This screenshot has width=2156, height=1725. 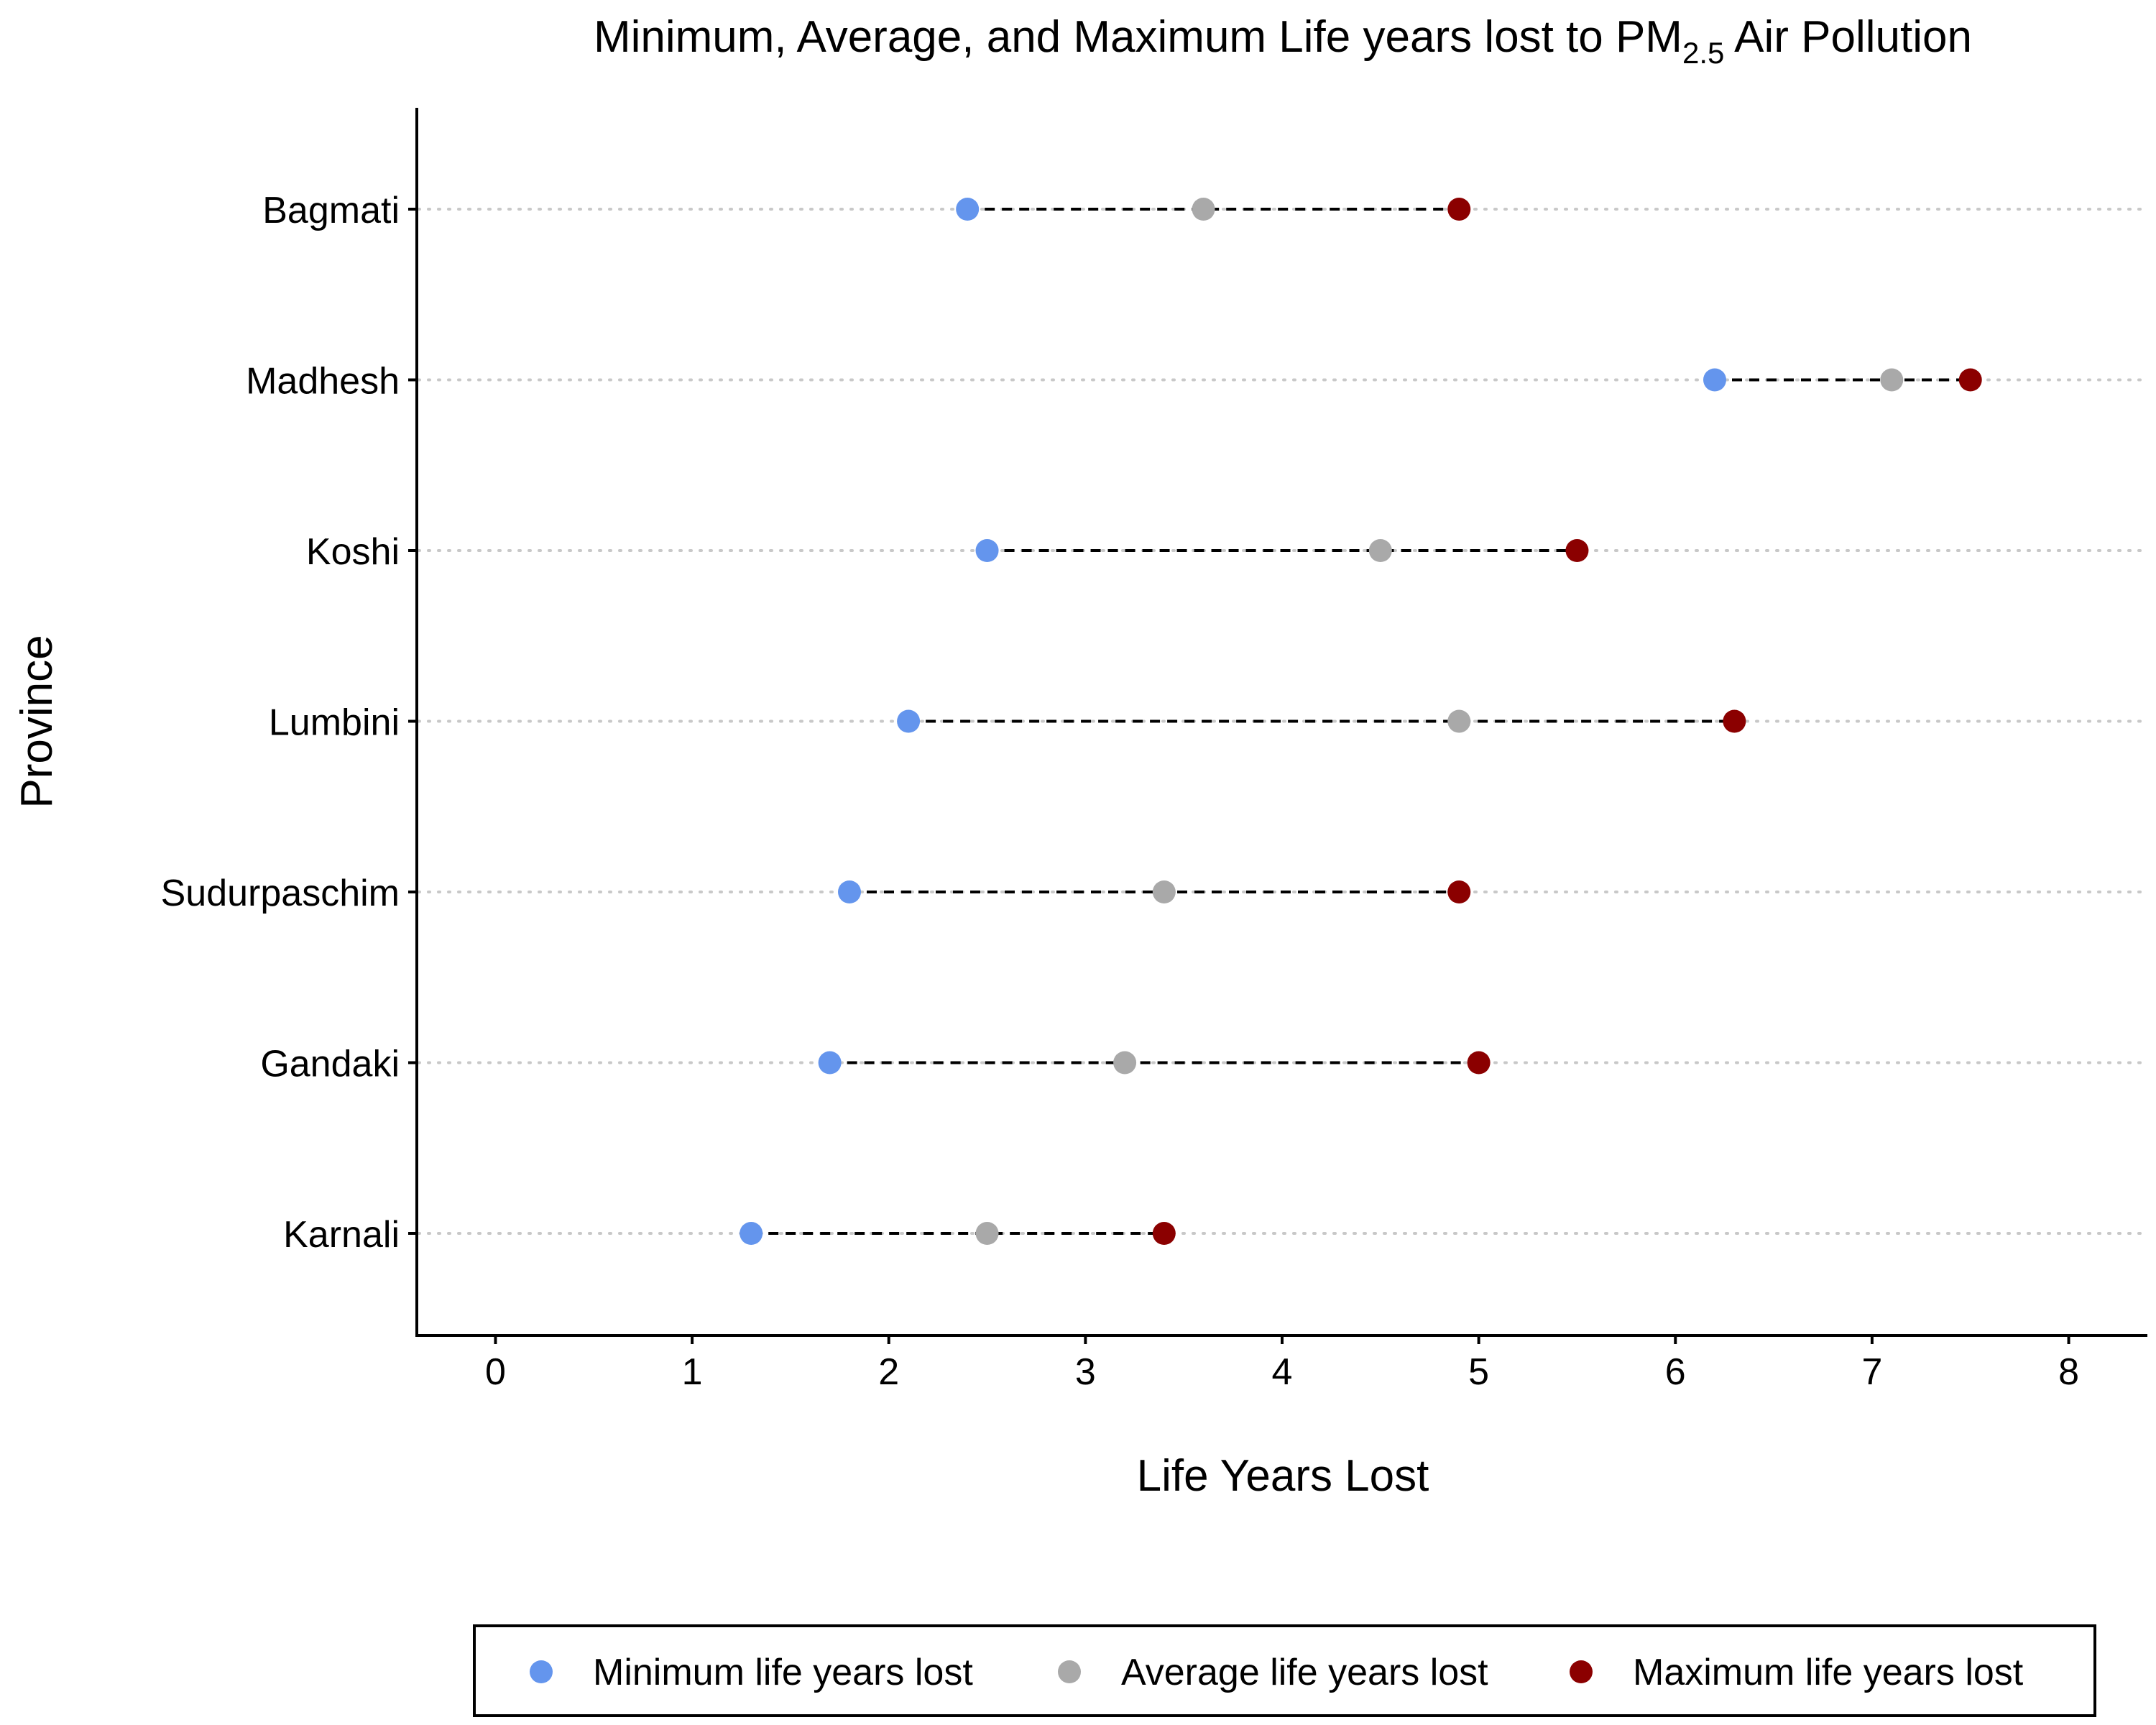 I want to click on x-axis-label: Life Years Lost, so click(x=1283, y=1476).